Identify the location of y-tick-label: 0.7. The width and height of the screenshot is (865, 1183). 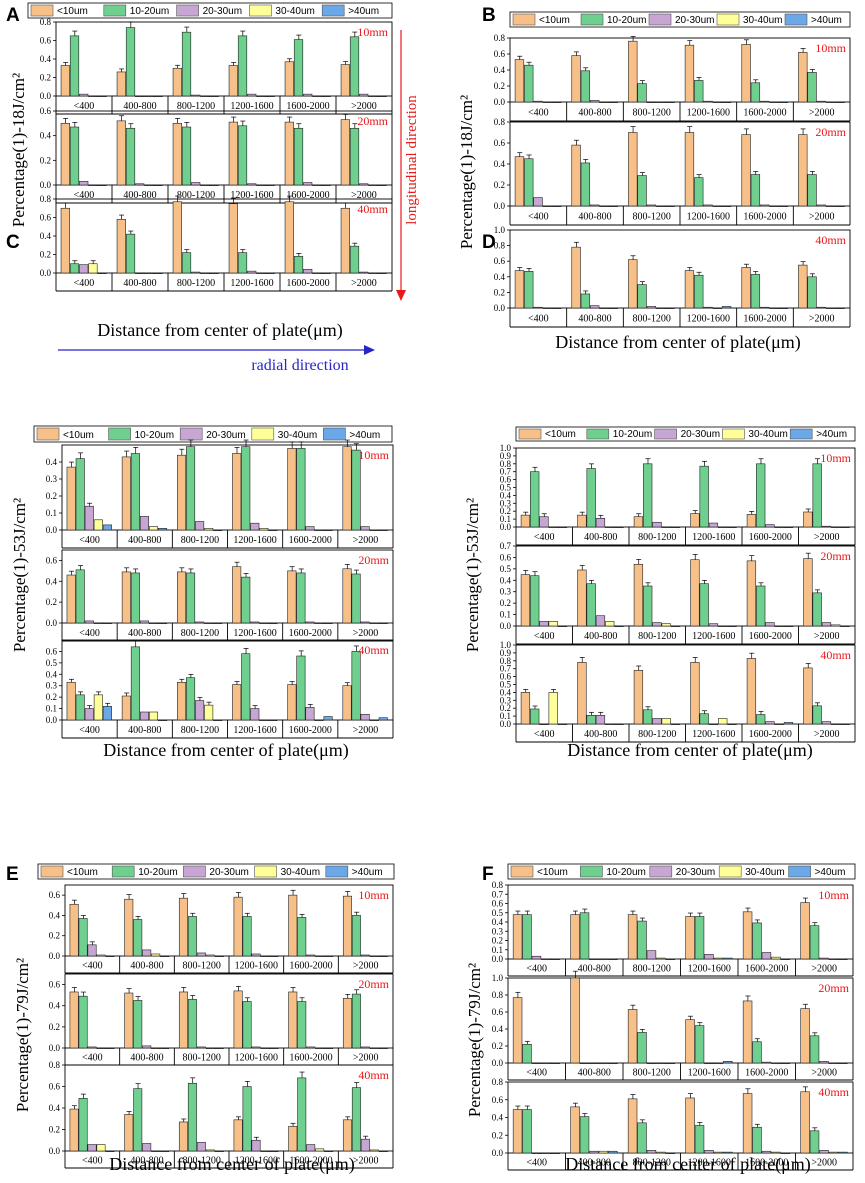
(506, 472).